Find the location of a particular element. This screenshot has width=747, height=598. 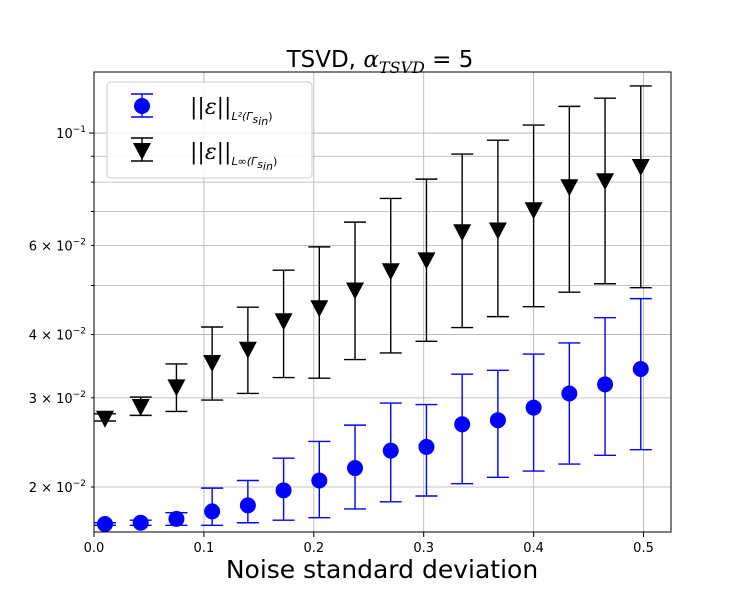

x-tick-label: 0.5 is located at coordinates (643, 548).